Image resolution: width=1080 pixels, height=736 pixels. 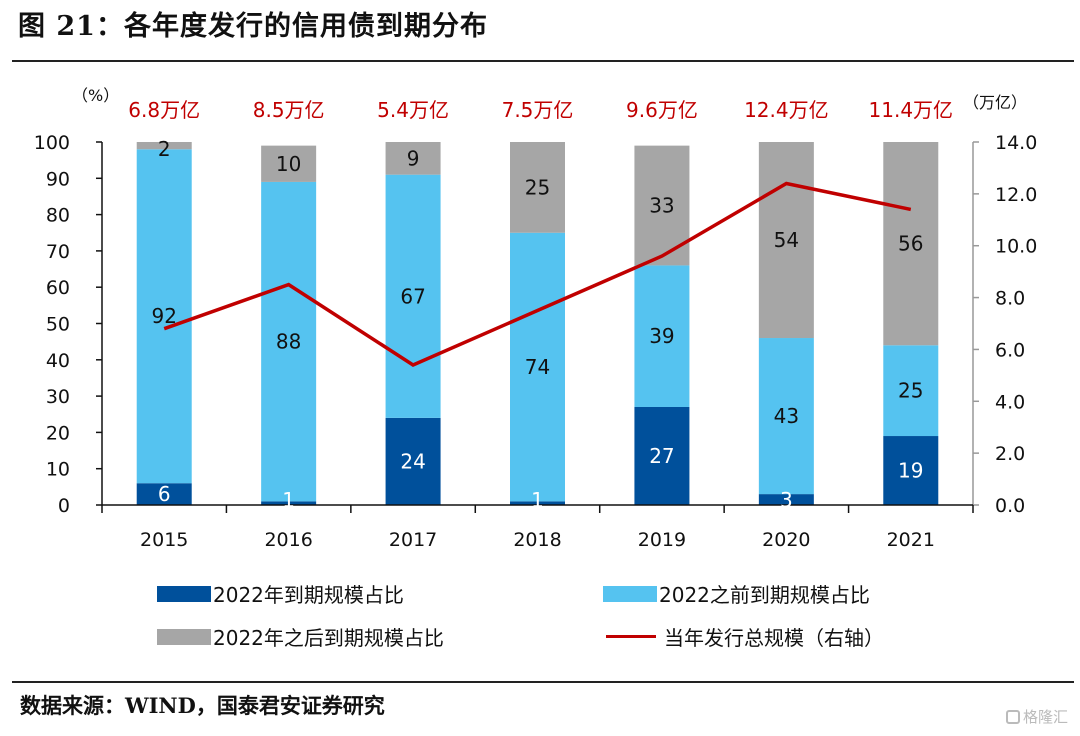 I want to click on left-axis-tick-label: 0, so click(x=64, y=506).